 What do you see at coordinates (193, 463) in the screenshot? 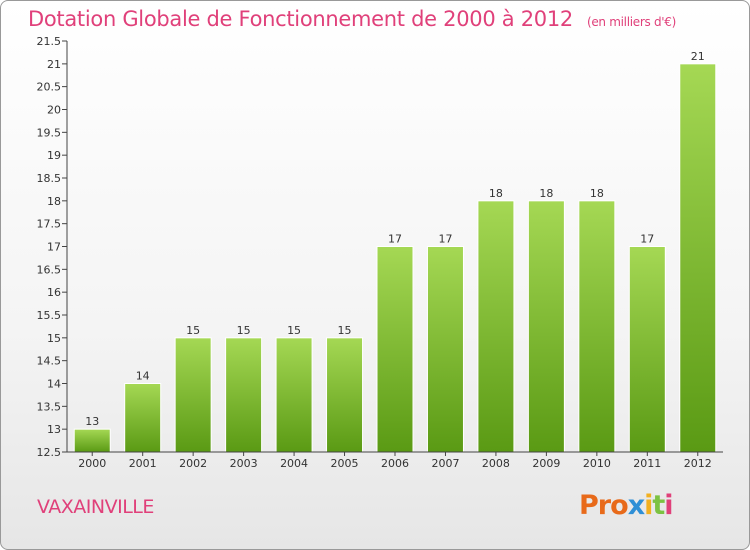
I see `x-tick-label-2002: 2002` at bounding box center [193, 463].